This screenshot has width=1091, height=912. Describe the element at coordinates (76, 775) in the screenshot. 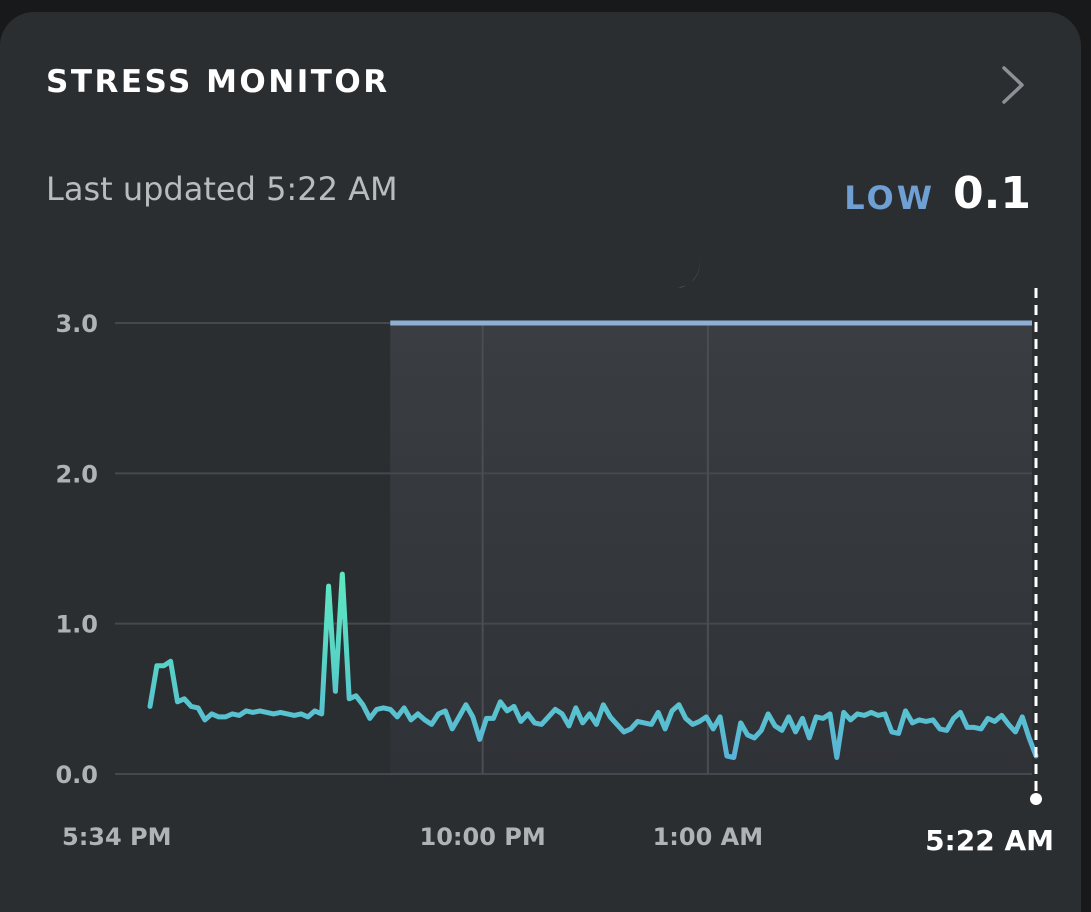

I see `y-tick-label: 0.0` at that location.